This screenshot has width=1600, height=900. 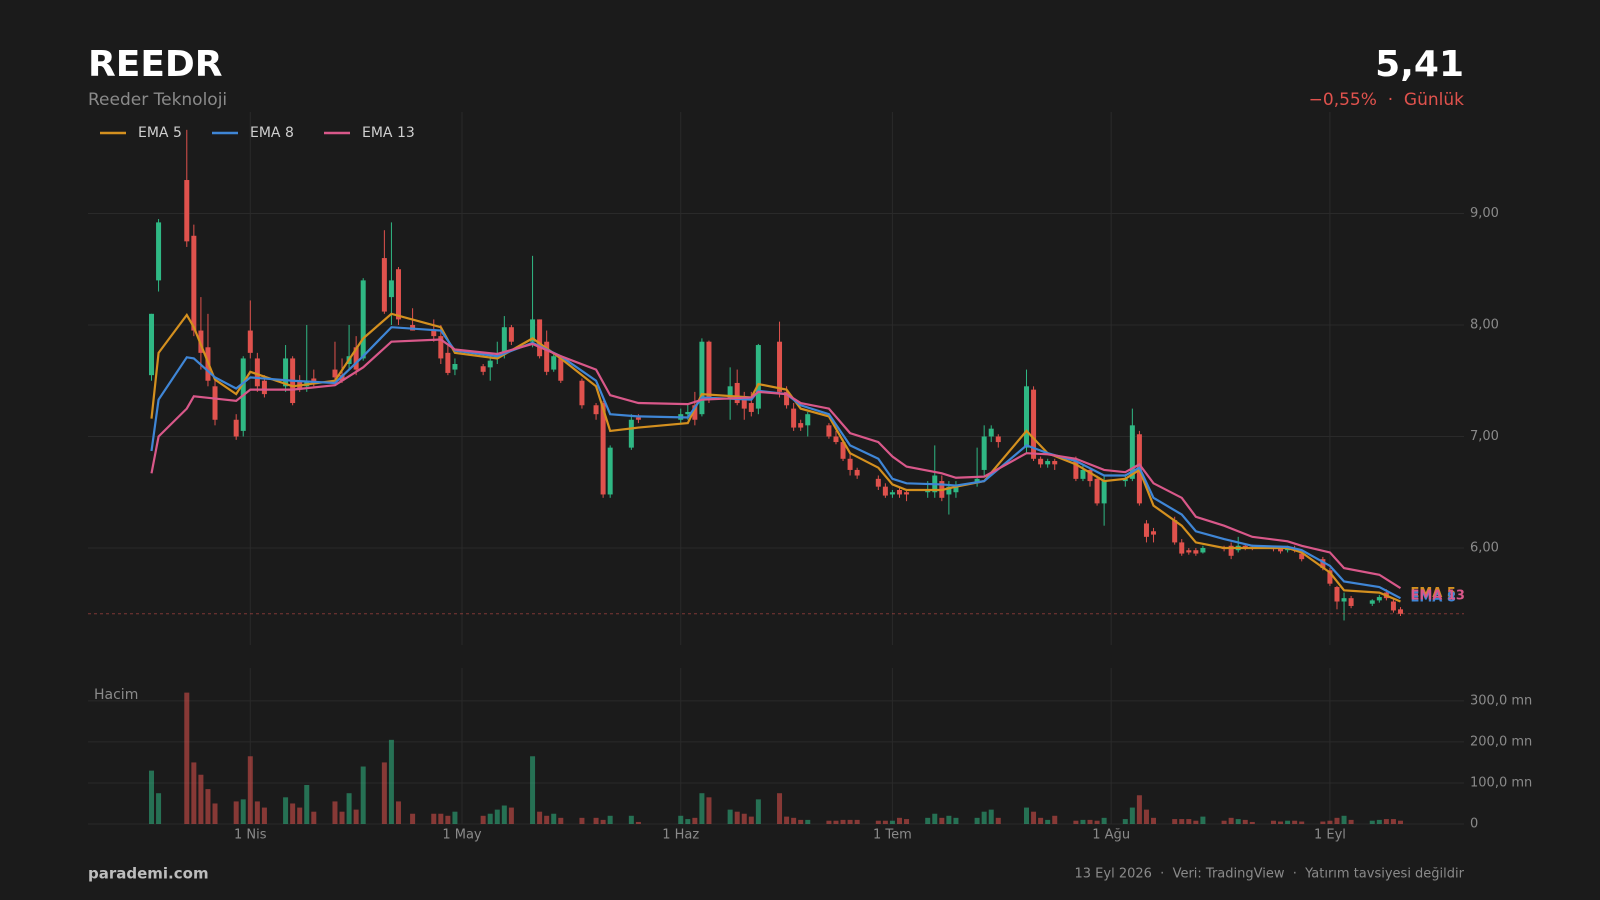 I want to click on ema-end-label: EMA 8, so click(x=1432, y=598).